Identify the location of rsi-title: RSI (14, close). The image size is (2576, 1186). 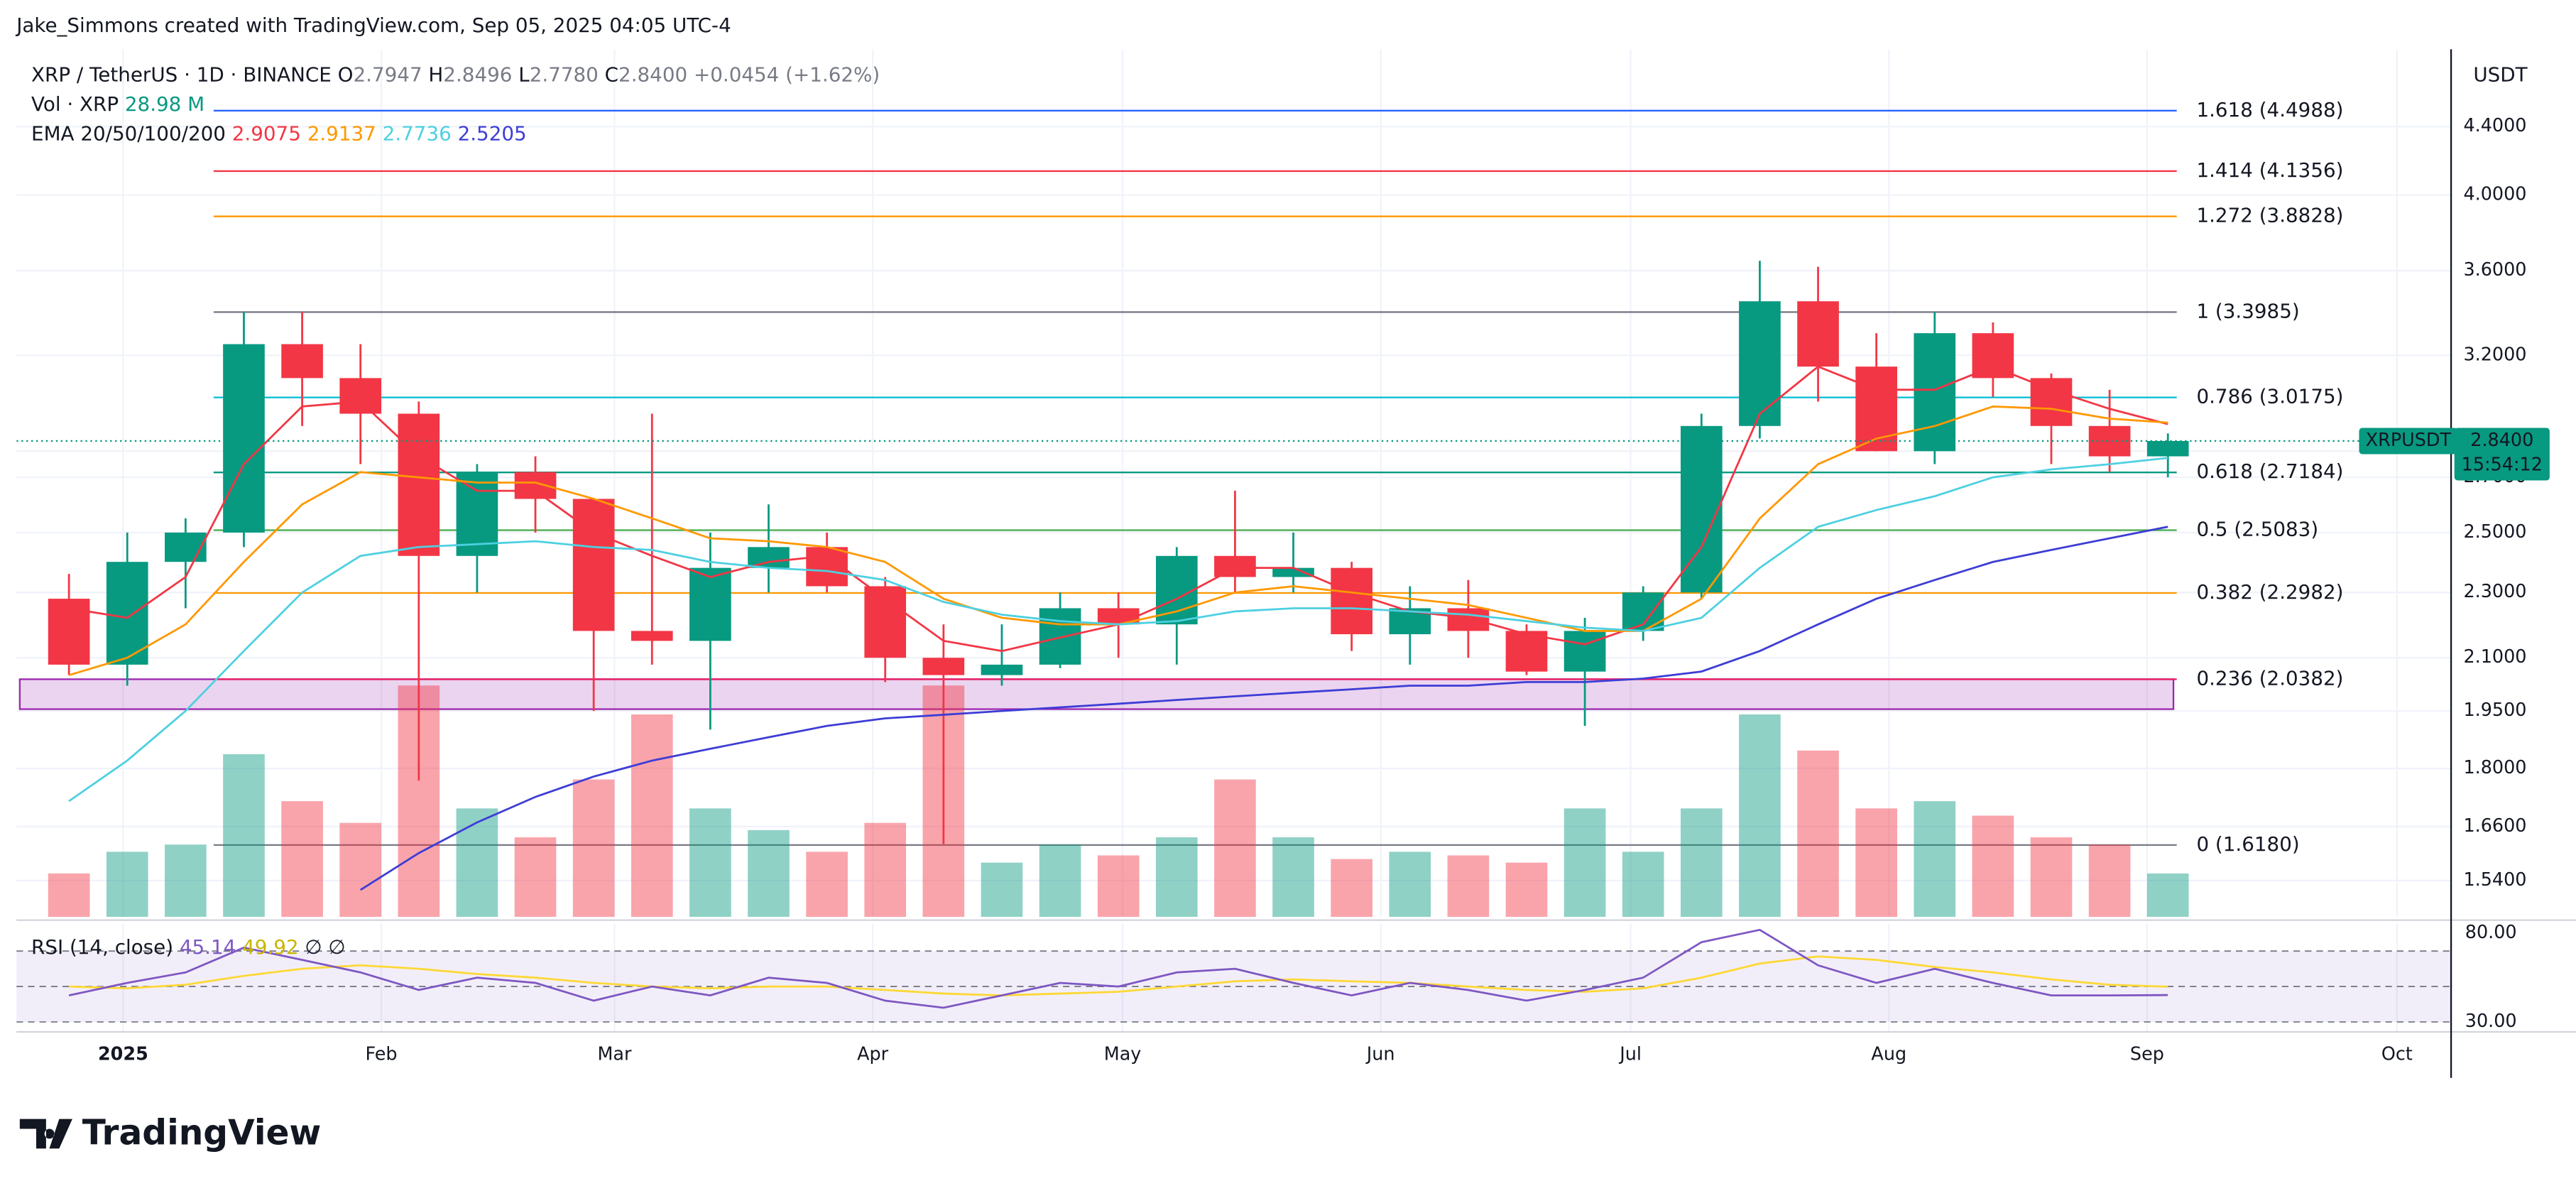
(102, 947).